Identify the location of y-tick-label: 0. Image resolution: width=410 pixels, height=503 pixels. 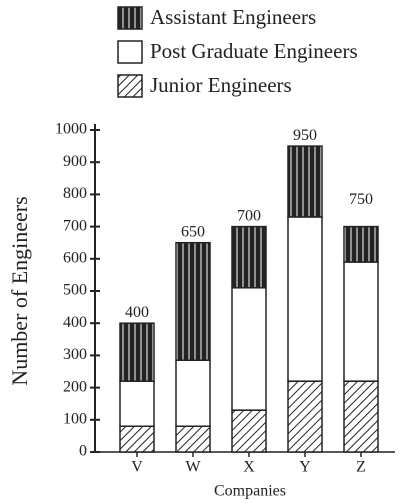
(83, 451).